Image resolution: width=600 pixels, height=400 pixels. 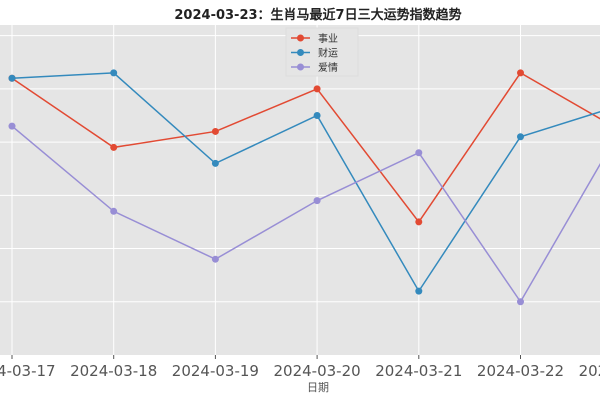 I want to click on x-tick-label: 2024-03-18, so click(x=113, y=371).